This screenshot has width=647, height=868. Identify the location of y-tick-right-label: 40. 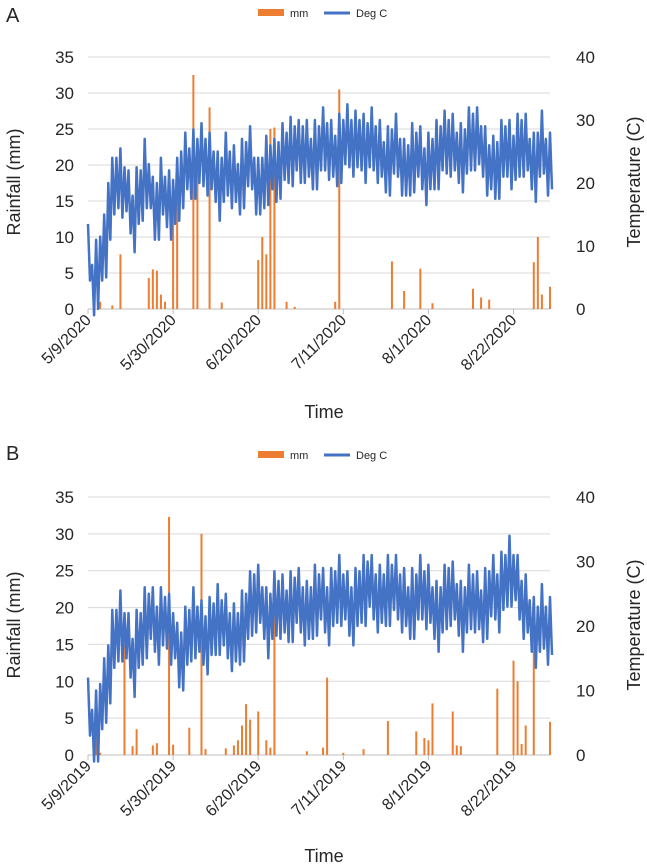
(585, 57).